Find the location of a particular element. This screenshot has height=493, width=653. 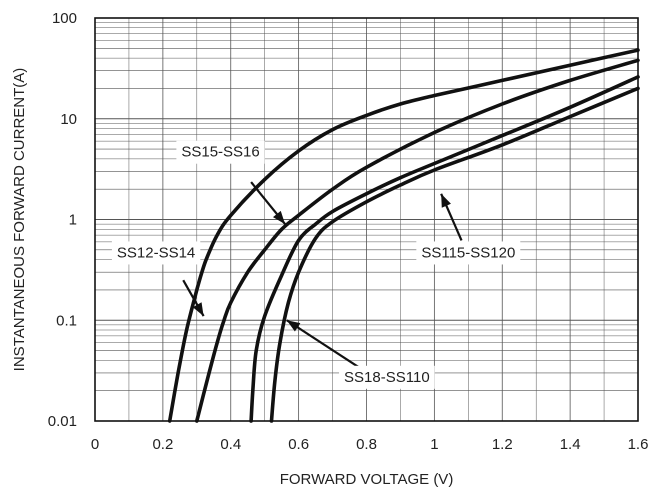

series-label-ss115-ss120: SS115-SS120 is located at coordinates (468, 252).